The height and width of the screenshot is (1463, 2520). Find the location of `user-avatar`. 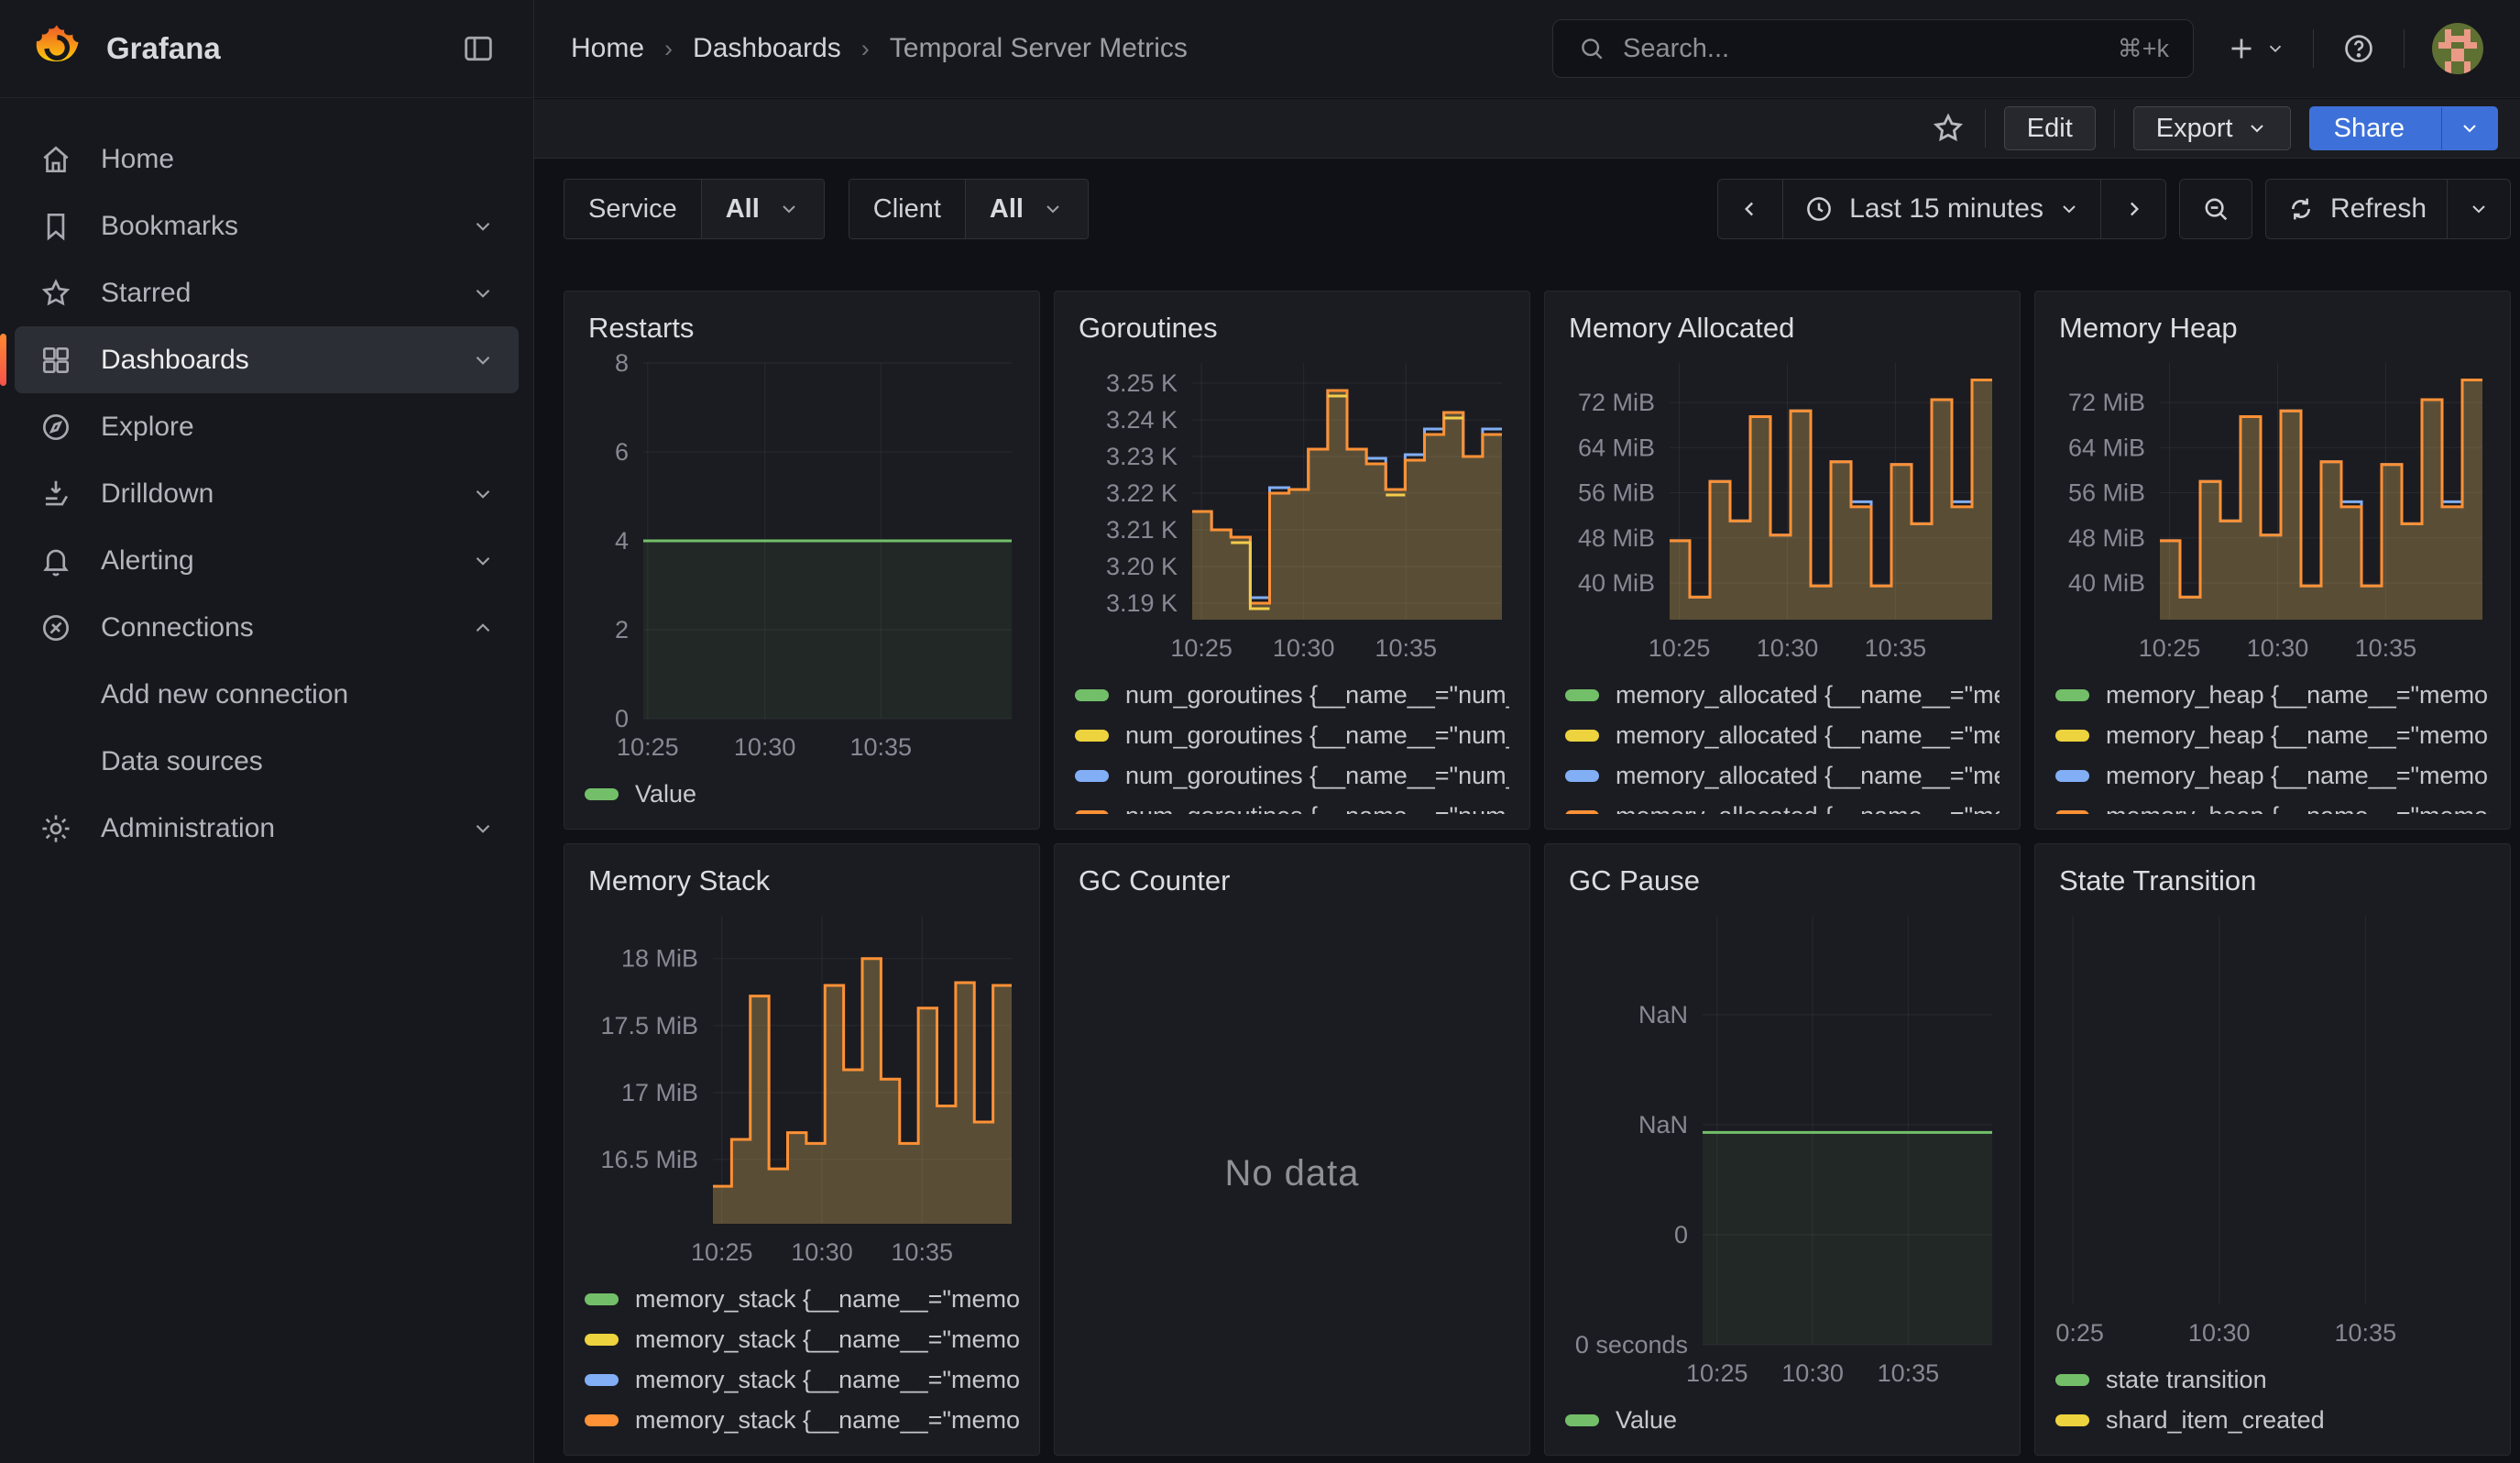

user-avatar is located at coordinates (2457, 48).